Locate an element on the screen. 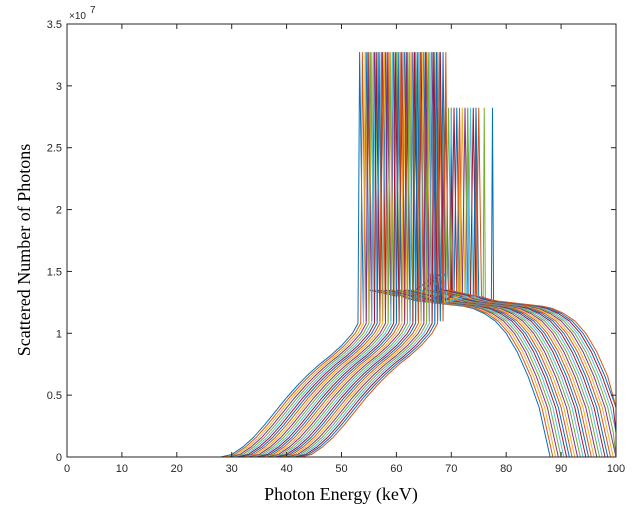 The width and height of the screenshot is (634, 508). x-tick-label: 10 is located at coordinates (122, 469).